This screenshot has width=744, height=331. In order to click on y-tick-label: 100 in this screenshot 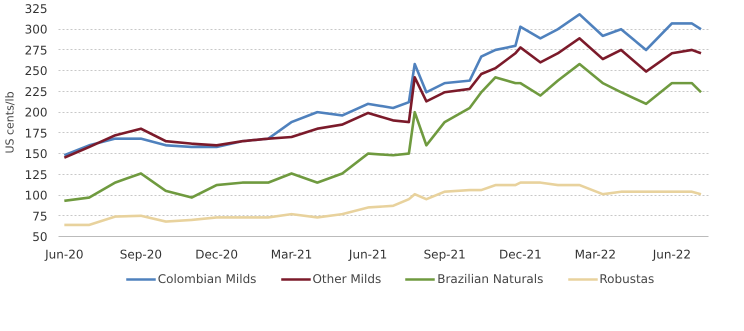, I will do `click(36, 195)`.